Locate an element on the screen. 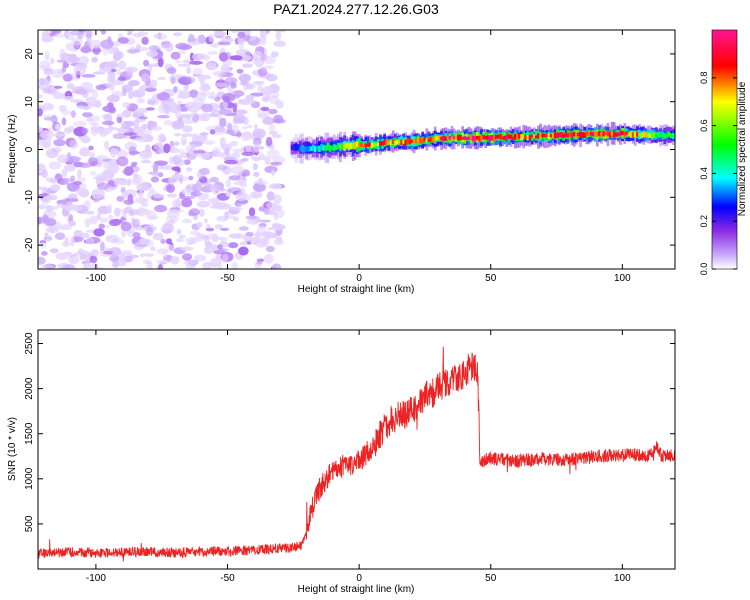 The height and width of the screenshot is (600, 750). colorbar-label: Normalized spectral amplitude is located at coordinates (742, 148).